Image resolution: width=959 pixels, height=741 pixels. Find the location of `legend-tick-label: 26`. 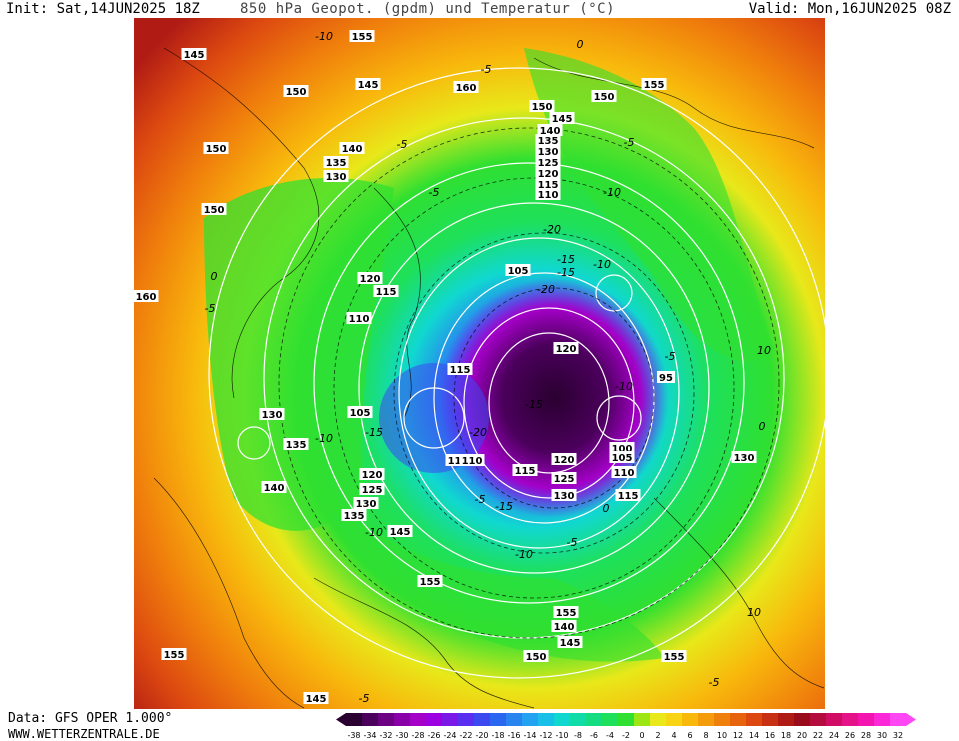

legend-tick-label: 26 is located at coordinates (850, 735).